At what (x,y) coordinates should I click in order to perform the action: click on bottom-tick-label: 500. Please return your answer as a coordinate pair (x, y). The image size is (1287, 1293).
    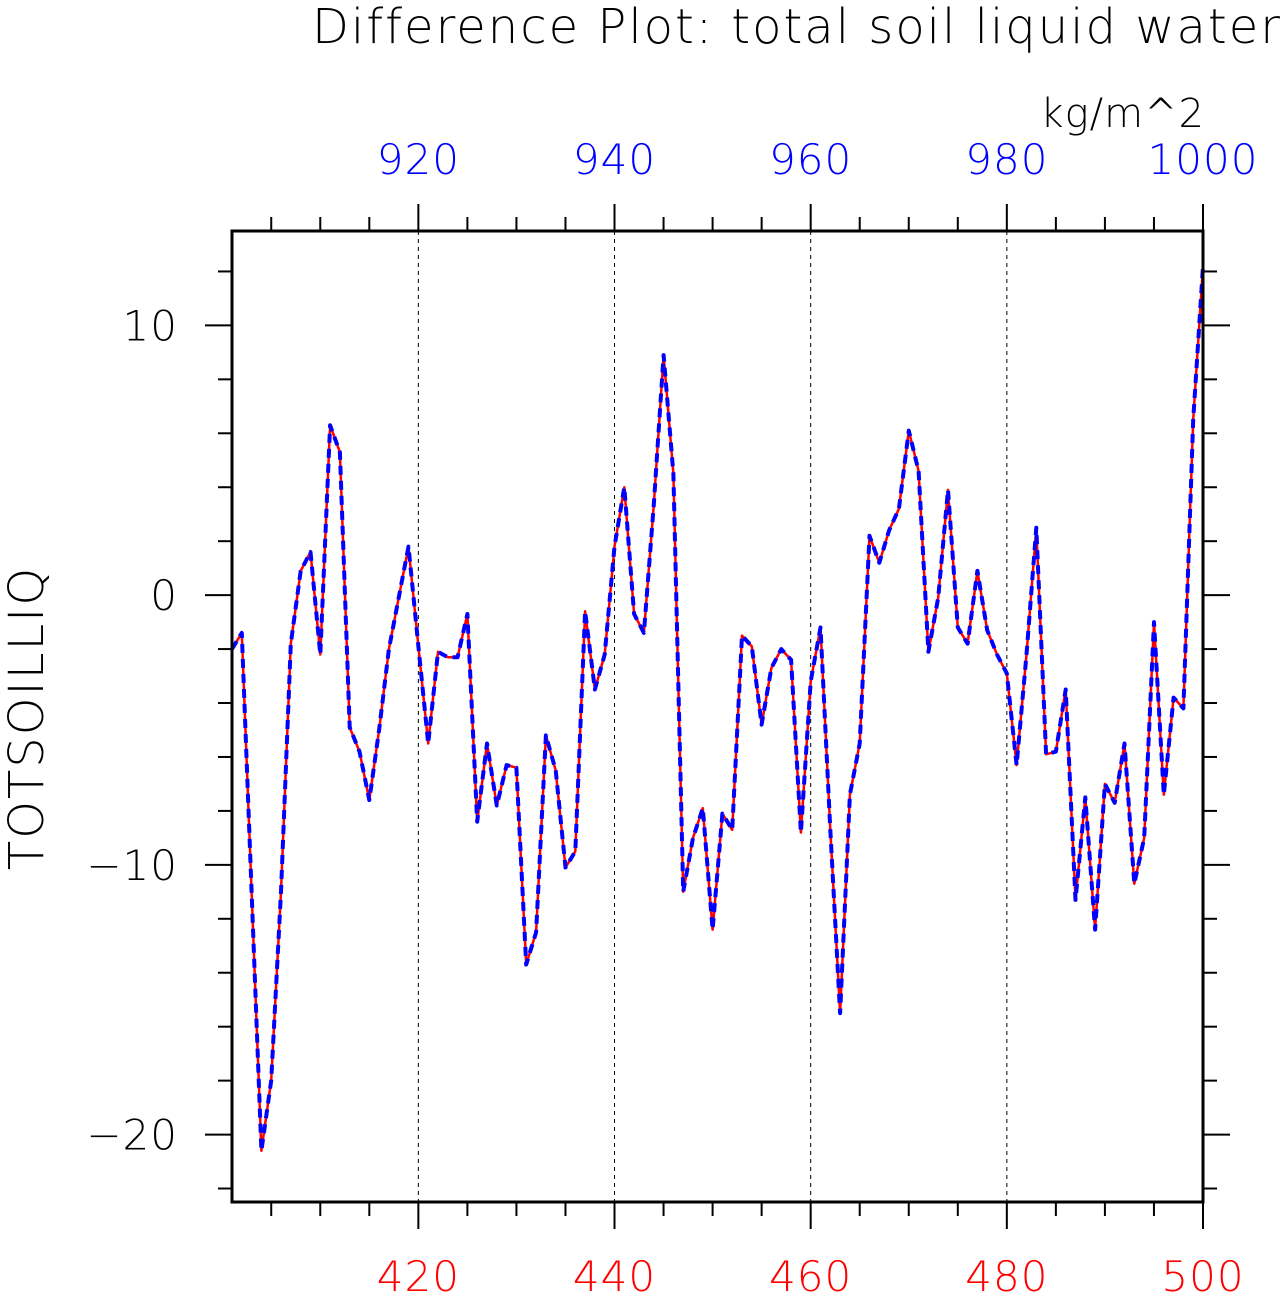
    Looking at the image, I should click on (1202, 1272).